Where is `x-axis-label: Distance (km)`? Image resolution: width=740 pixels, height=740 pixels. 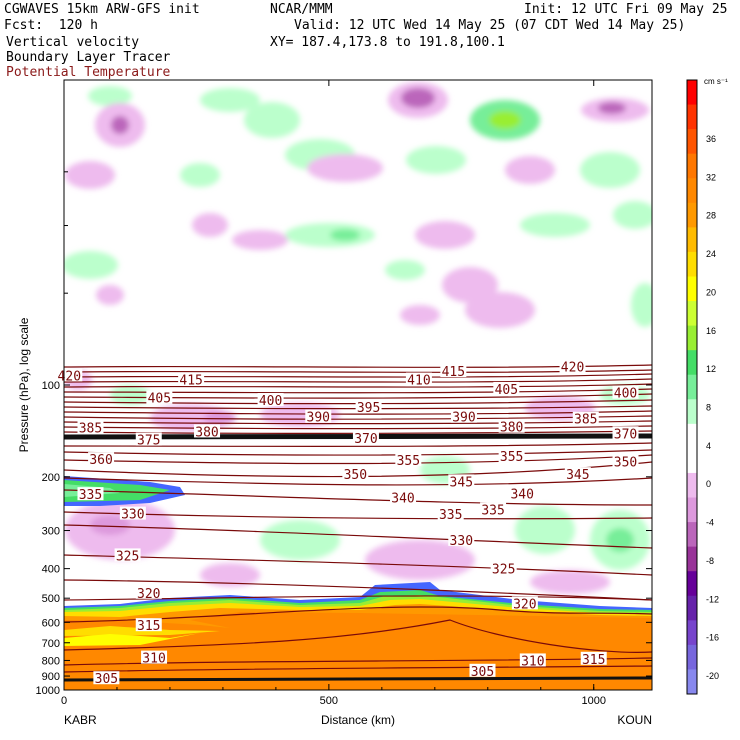 x-axis-label: Distance (km) is located at coordinates (358, 720).